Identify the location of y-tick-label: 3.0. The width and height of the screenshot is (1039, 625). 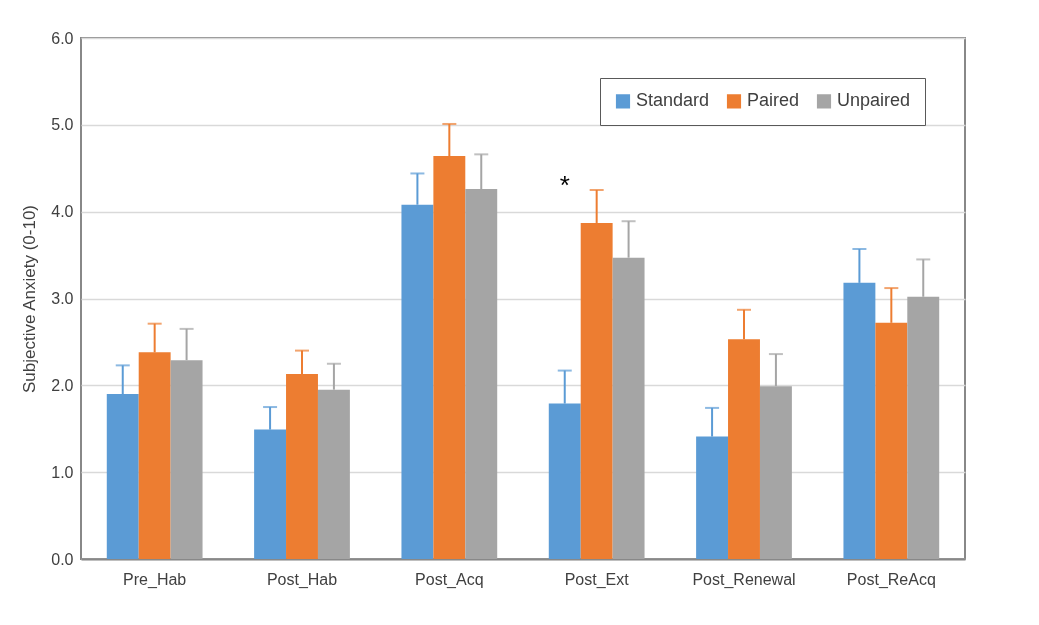
(62, 298).